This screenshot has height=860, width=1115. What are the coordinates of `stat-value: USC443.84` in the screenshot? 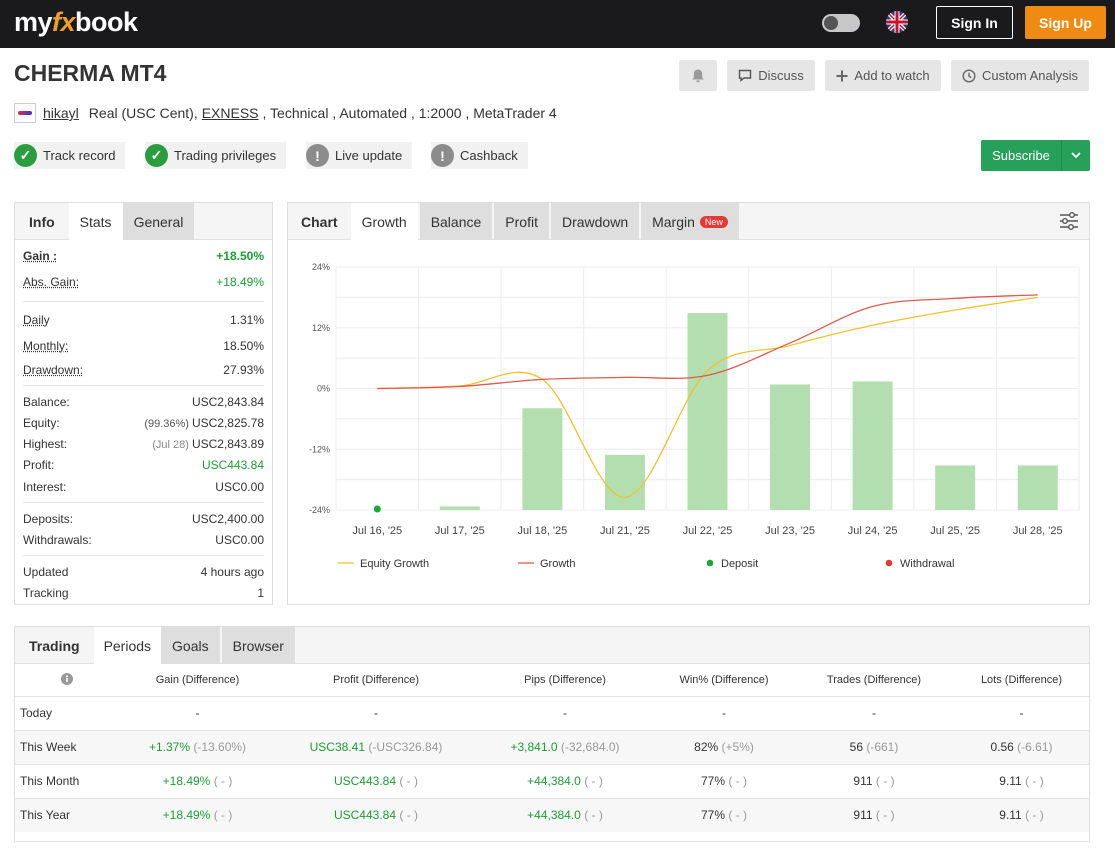 It's located at (232, 465).